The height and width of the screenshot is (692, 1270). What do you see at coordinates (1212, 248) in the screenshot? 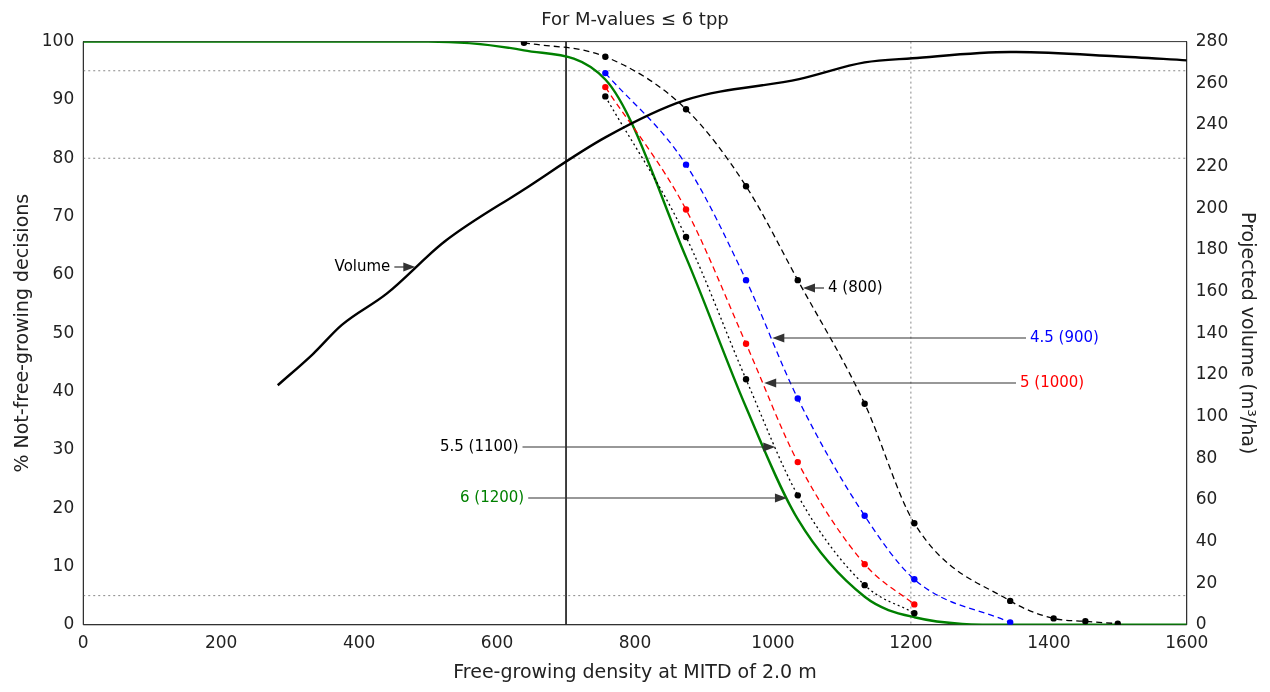
I see `y2-tick-label: 180` at bounding box center [1212, 248].